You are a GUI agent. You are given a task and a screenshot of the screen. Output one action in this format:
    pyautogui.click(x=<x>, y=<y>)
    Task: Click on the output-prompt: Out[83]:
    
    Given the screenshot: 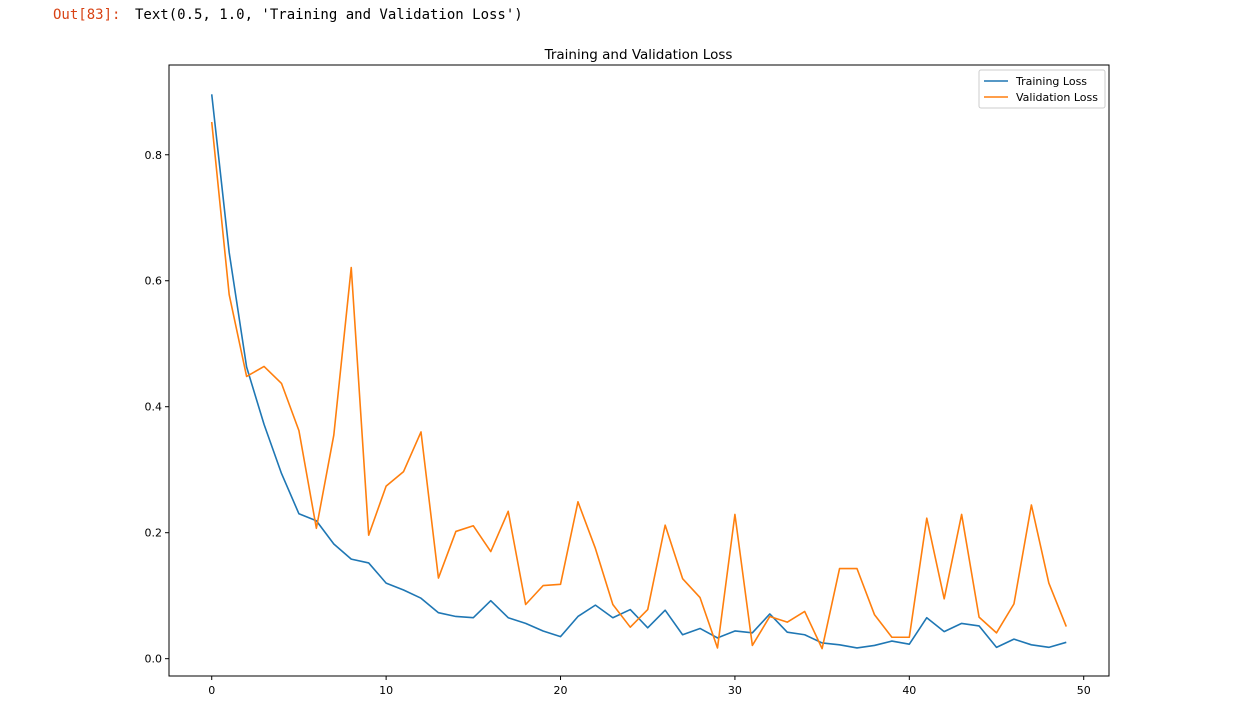 What is the action you would take?
    pyautogui.click(x=87, y=15)
    